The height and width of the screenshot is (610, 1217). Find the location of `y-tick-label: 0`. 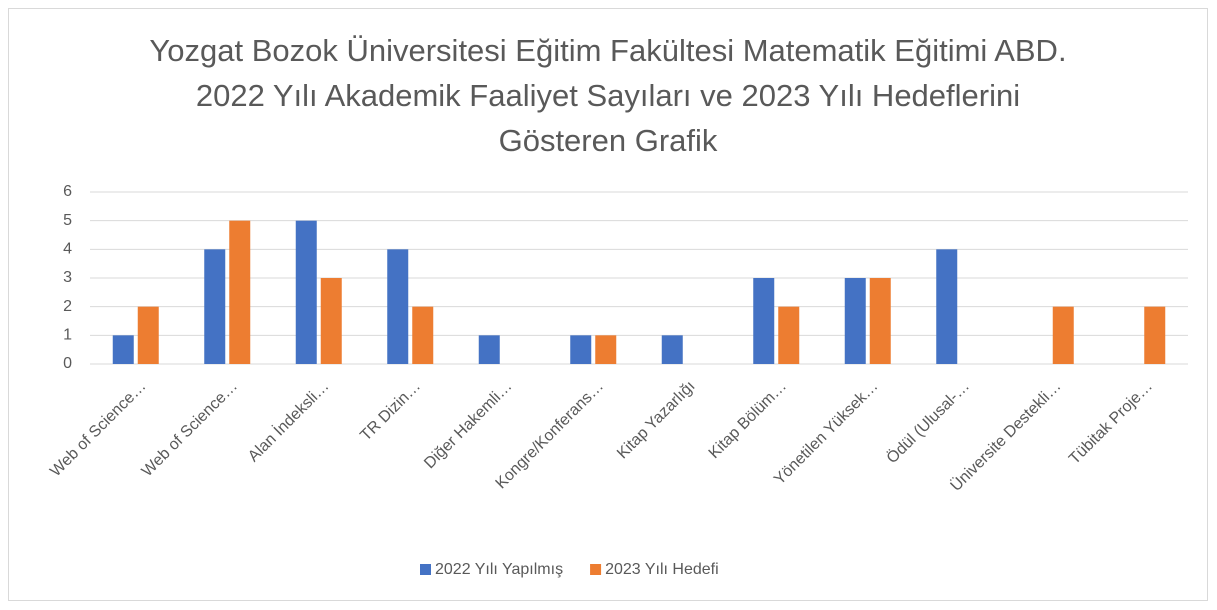

y-tick-label: 0 is located at coordinates (67, 363).